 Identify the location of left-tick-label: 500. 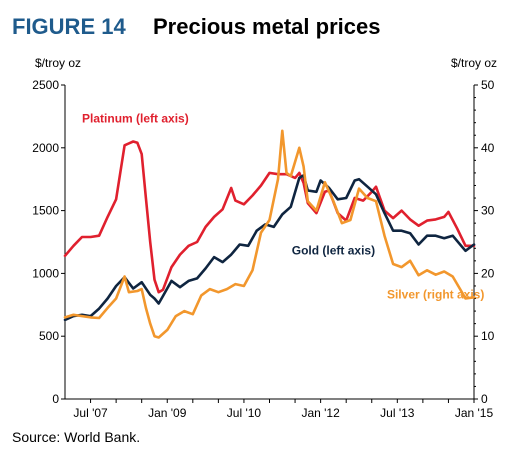
(49, 336).